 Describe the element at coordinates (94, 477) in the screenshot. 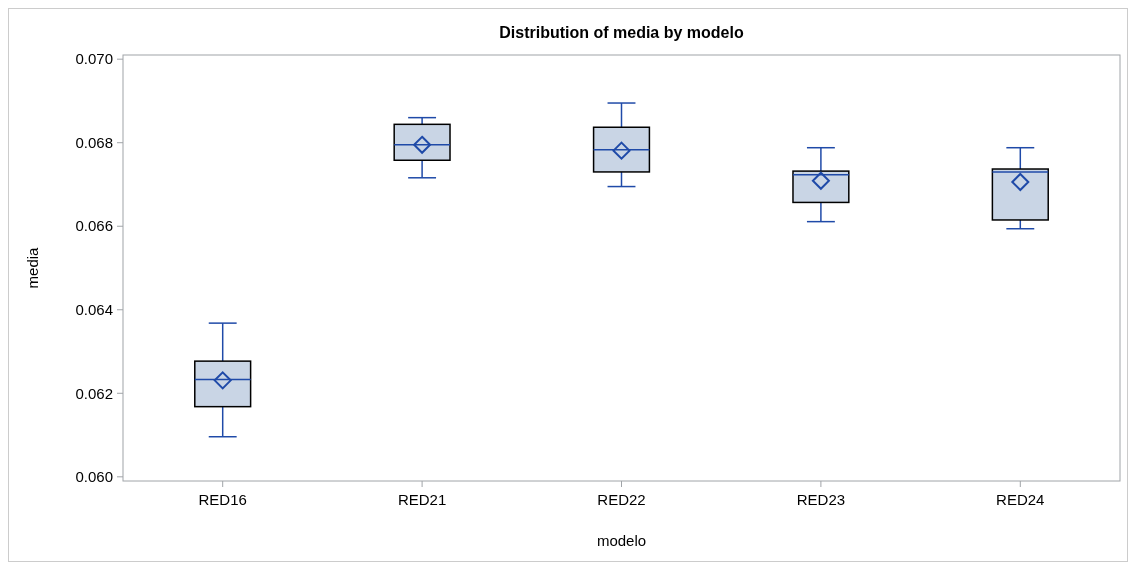

I see `y-tick-label: 0.060` at that location.